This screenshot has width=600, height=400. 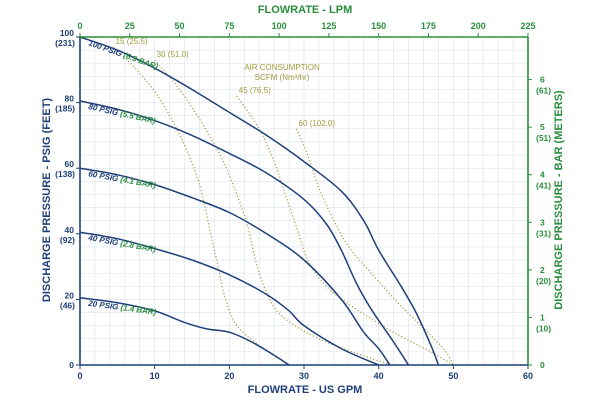 I want to click on y-right-tick-label: 5, so click(x=542, y=127).